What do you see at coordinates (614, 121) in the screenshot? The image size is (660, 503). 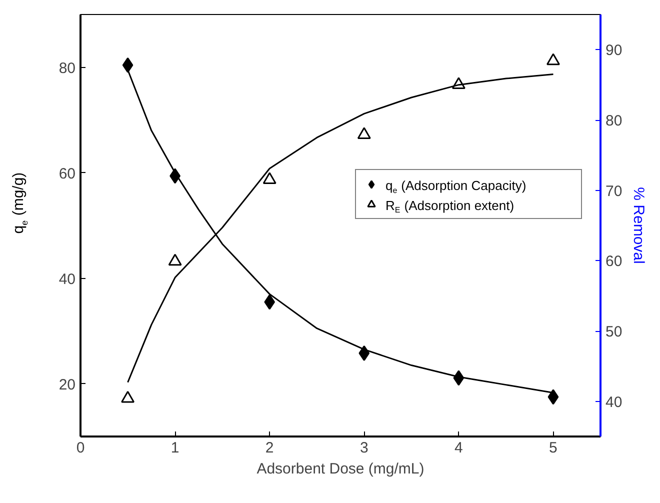 I see `y2-tick-label: 80` at bounding box center [614, 121].